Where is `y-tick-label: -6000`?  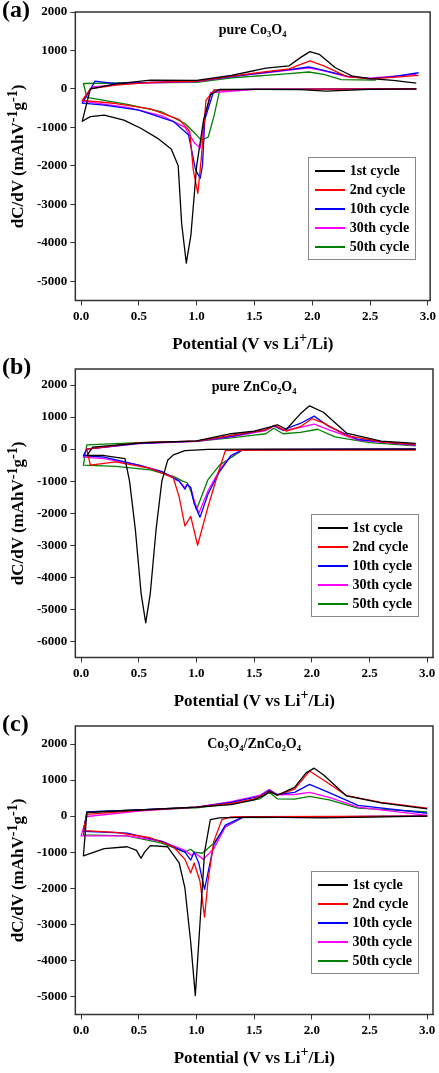 y-tick-label: -6000 is located at coordinates (52, 640).